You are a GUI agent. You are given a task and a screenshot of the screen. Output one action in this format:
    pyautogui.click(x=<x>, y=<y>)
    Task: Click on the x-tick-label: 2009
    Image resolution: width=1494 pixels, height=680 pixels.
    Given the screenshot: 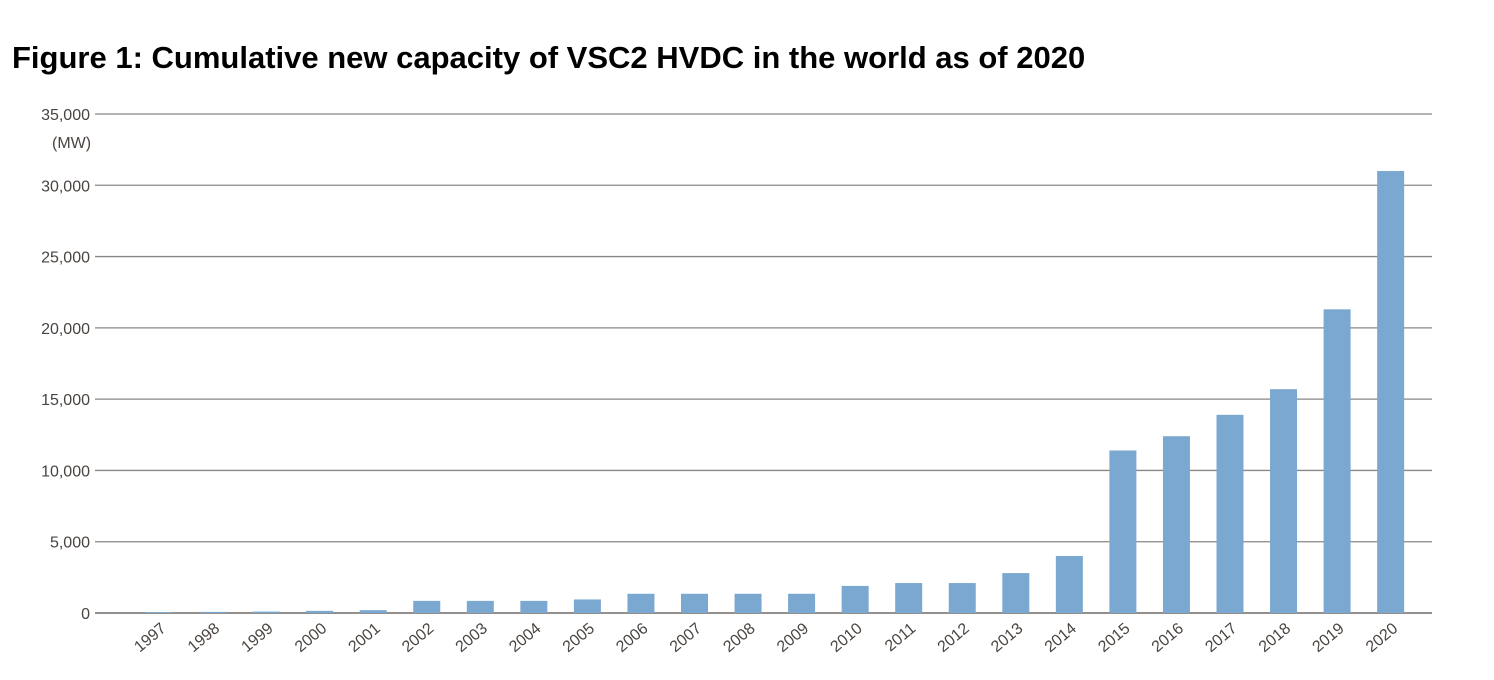 What is the action you would take?
    pyautogui.click(x=793, y=638)
    